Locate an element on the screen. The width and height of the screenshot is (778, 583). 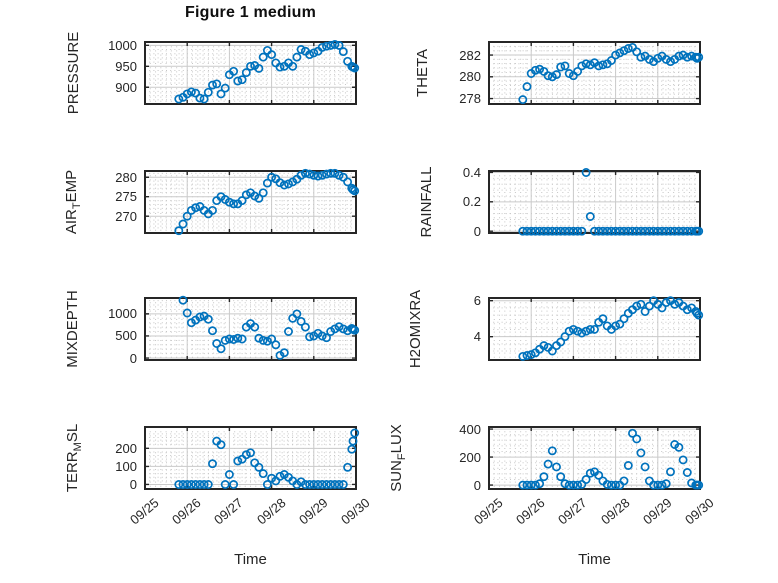
ytick-label-RAINFALL: 0 is located at coordinates (477, 231).